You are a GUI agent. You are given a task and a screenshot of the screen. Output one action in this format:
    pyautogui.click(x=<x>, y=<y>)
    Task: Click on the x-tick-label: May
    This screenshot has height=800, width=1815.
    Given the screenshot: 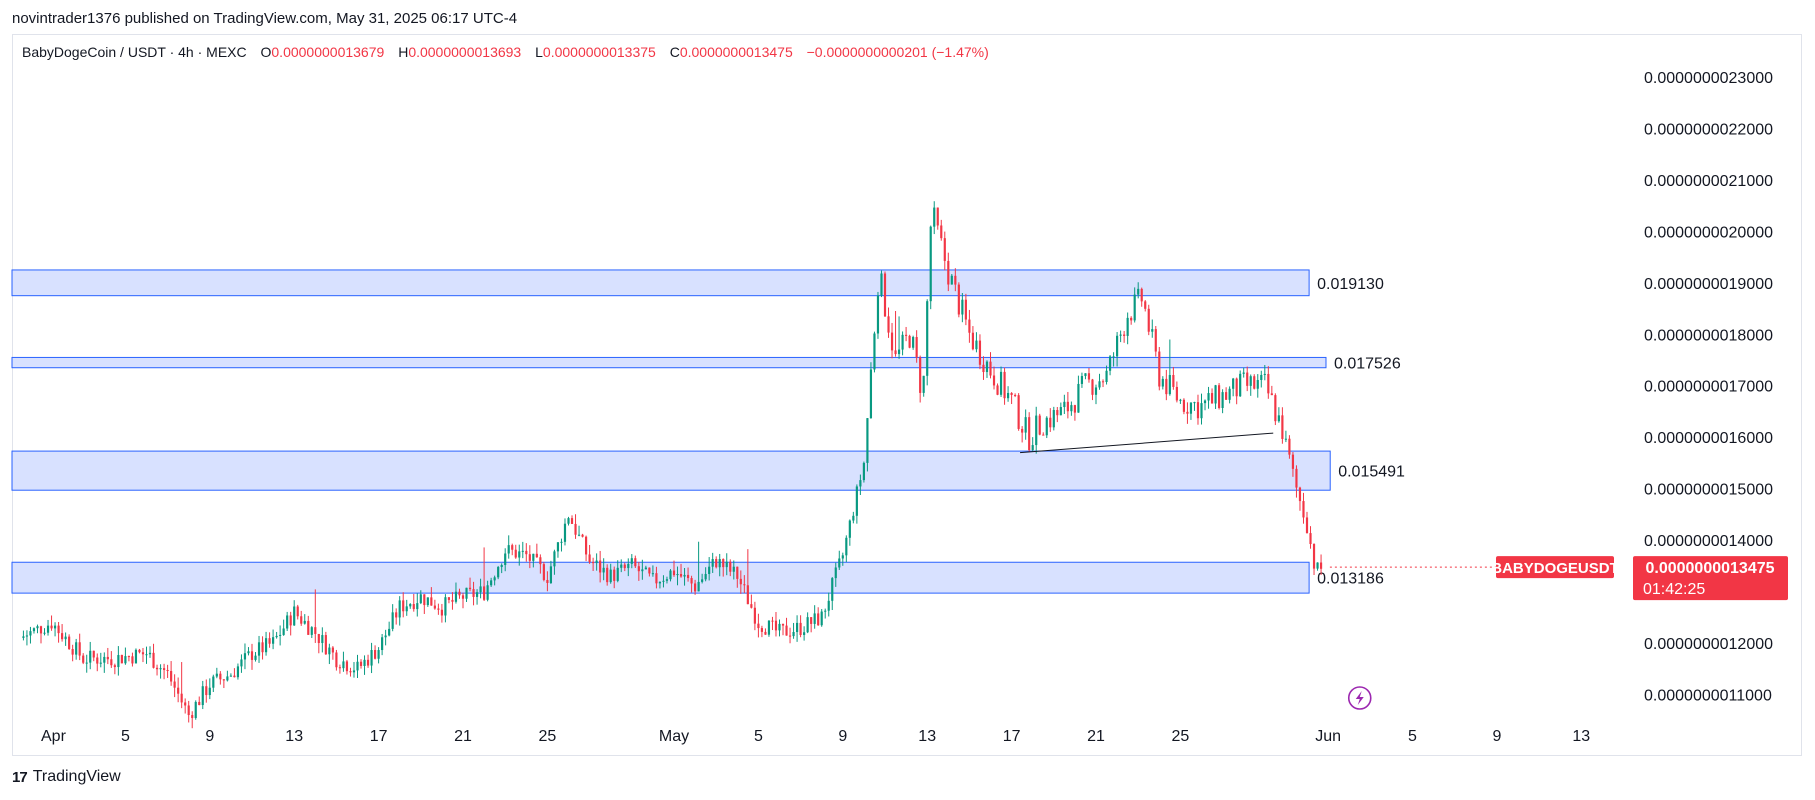 What is the action you would take?
    pyautogui.click(x=674, y=736)
    